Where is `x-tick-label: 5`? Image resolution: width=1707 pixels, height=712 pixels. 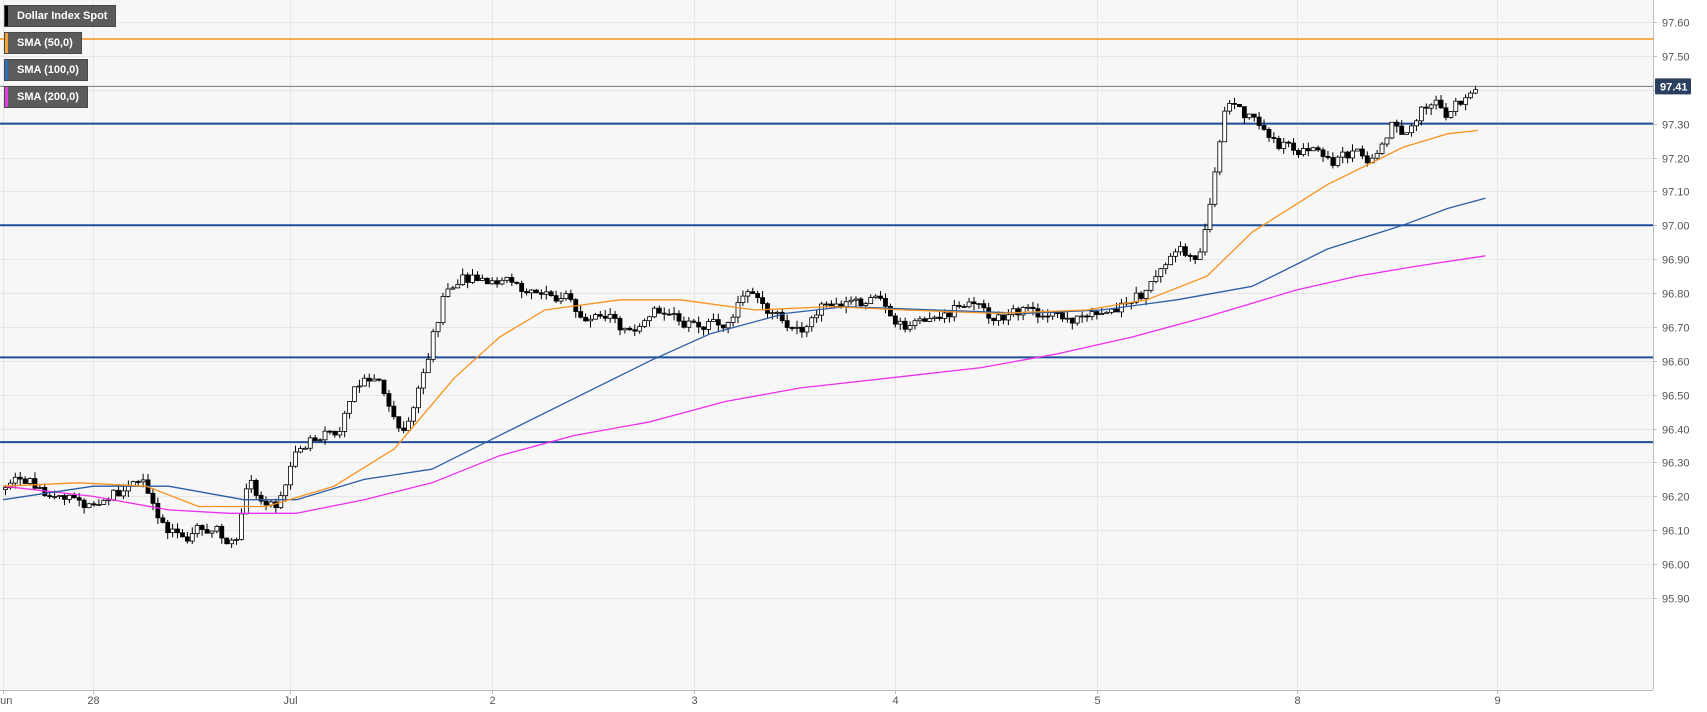 x-tick-label: 5 is located at coordinates (1097, 701).